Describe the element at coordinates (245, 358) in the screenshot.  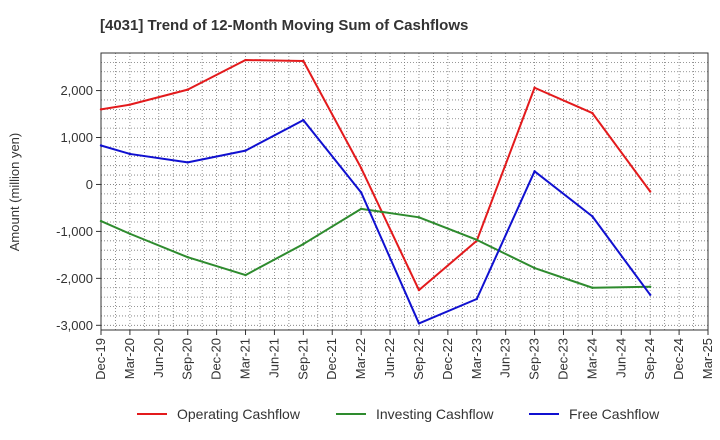
I see `x-tick-label: Mar-21` at that location.